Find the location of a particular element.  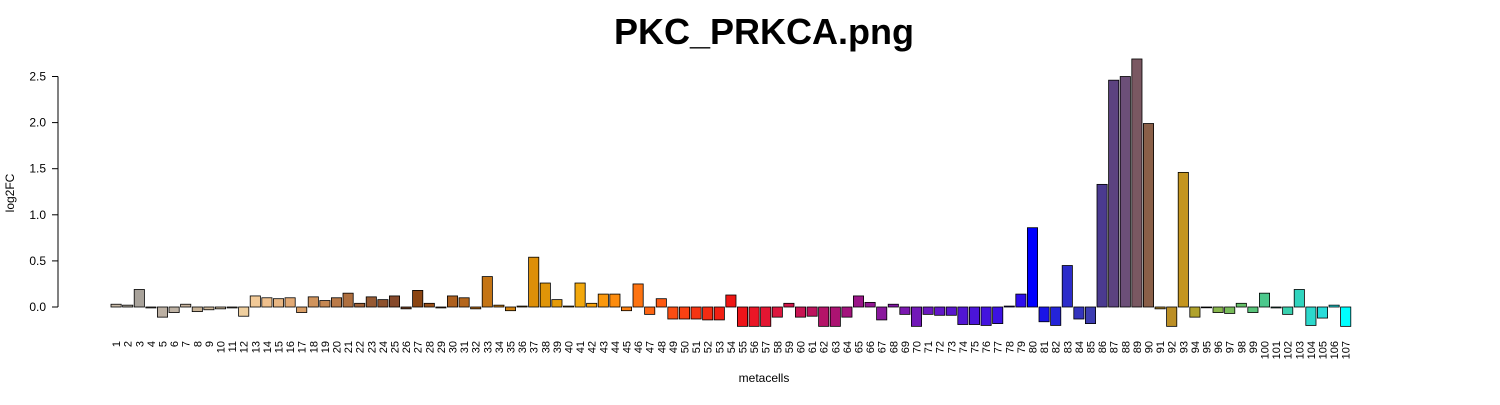

x-tick-label: 17 is located at coordinates (303, 347).